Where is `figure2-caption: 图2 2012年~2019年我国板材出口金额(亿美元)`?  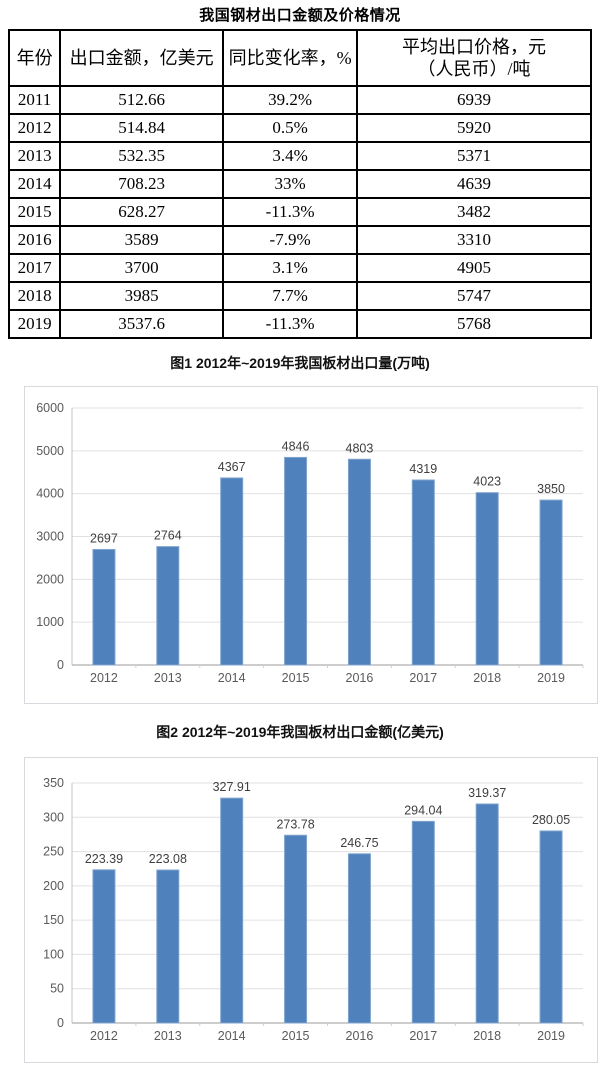 figure2-caption: 图2 2012年~2019年我国板材出口金额(亿美元) is located at coordinates (300, 732).